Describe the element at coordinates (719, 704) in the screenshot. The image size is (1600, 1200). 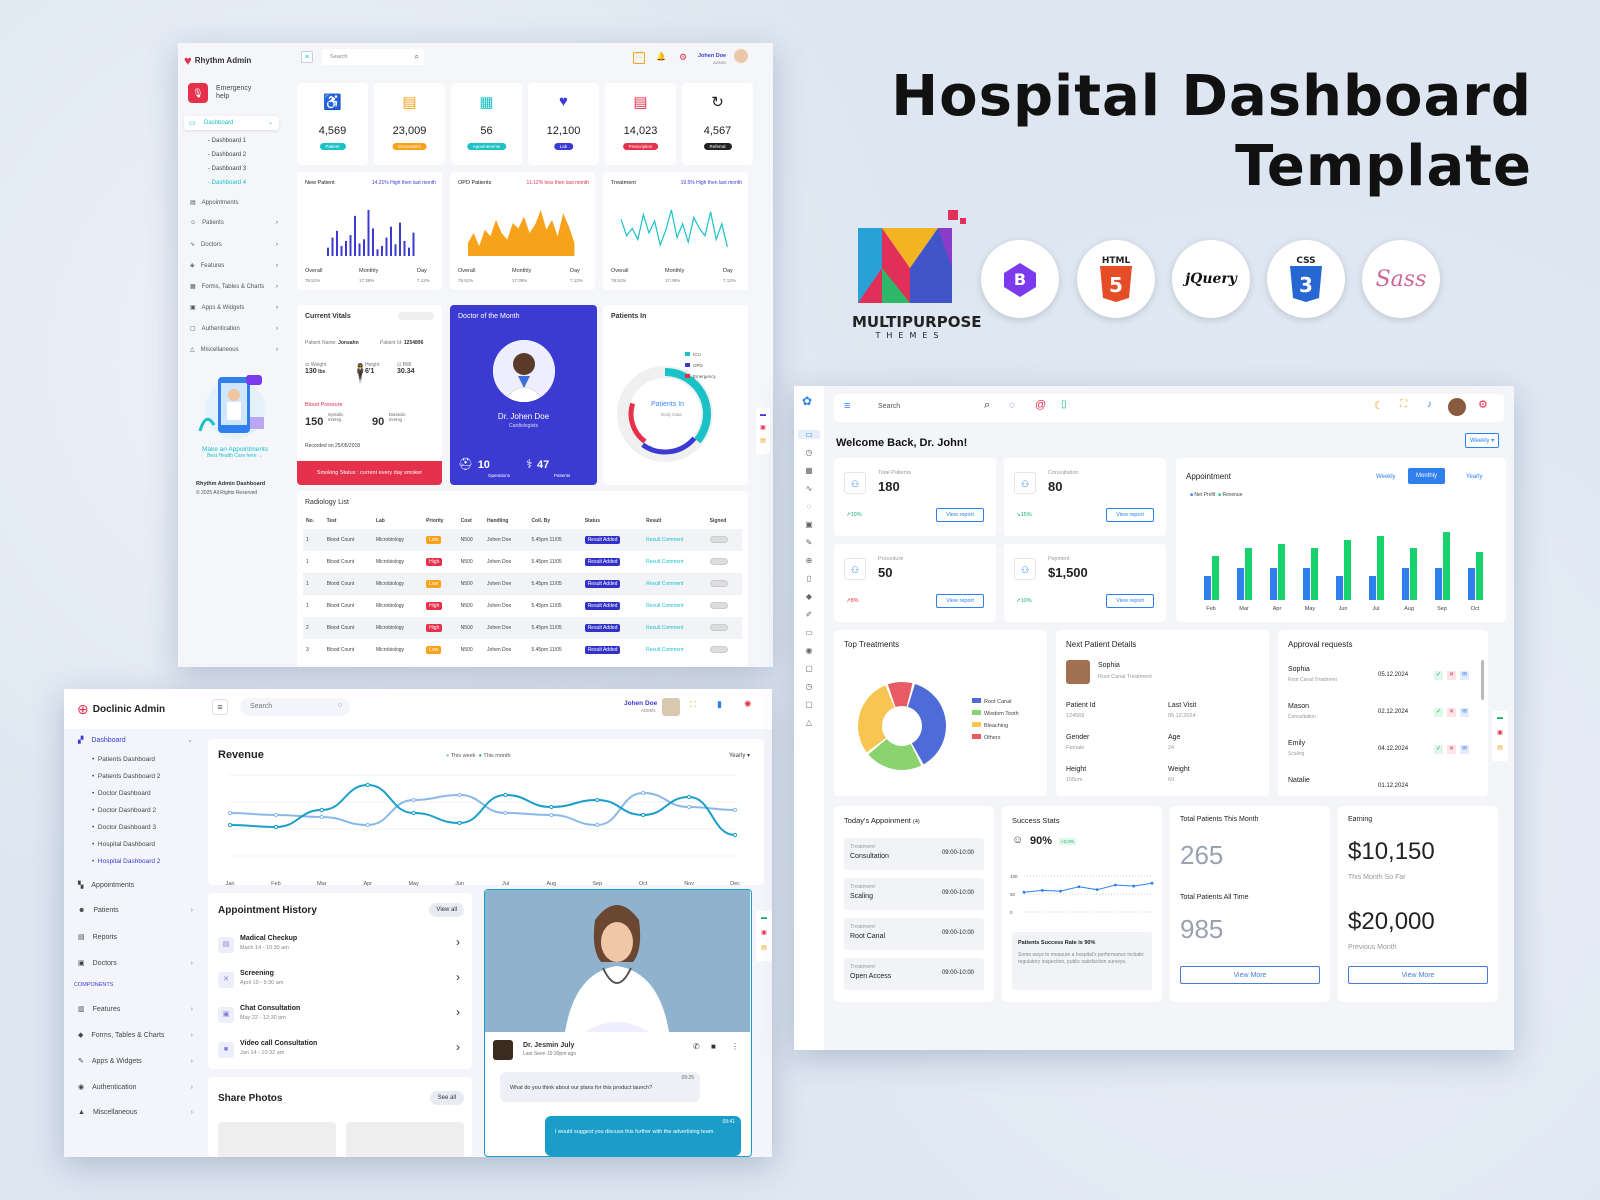
I see `file-icon: ▮` at that location.